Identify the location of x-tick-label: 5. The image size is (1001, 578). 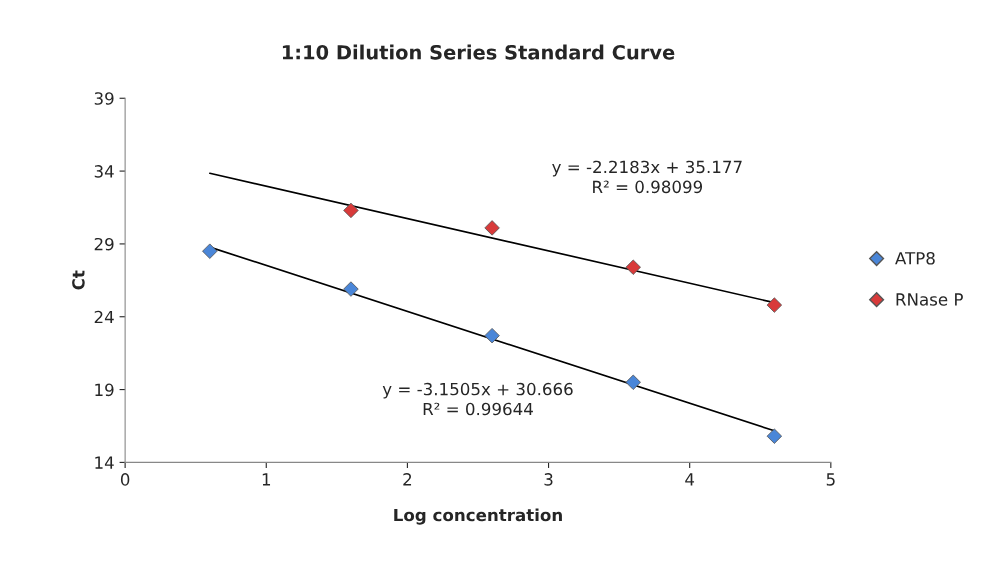
(830, 479).